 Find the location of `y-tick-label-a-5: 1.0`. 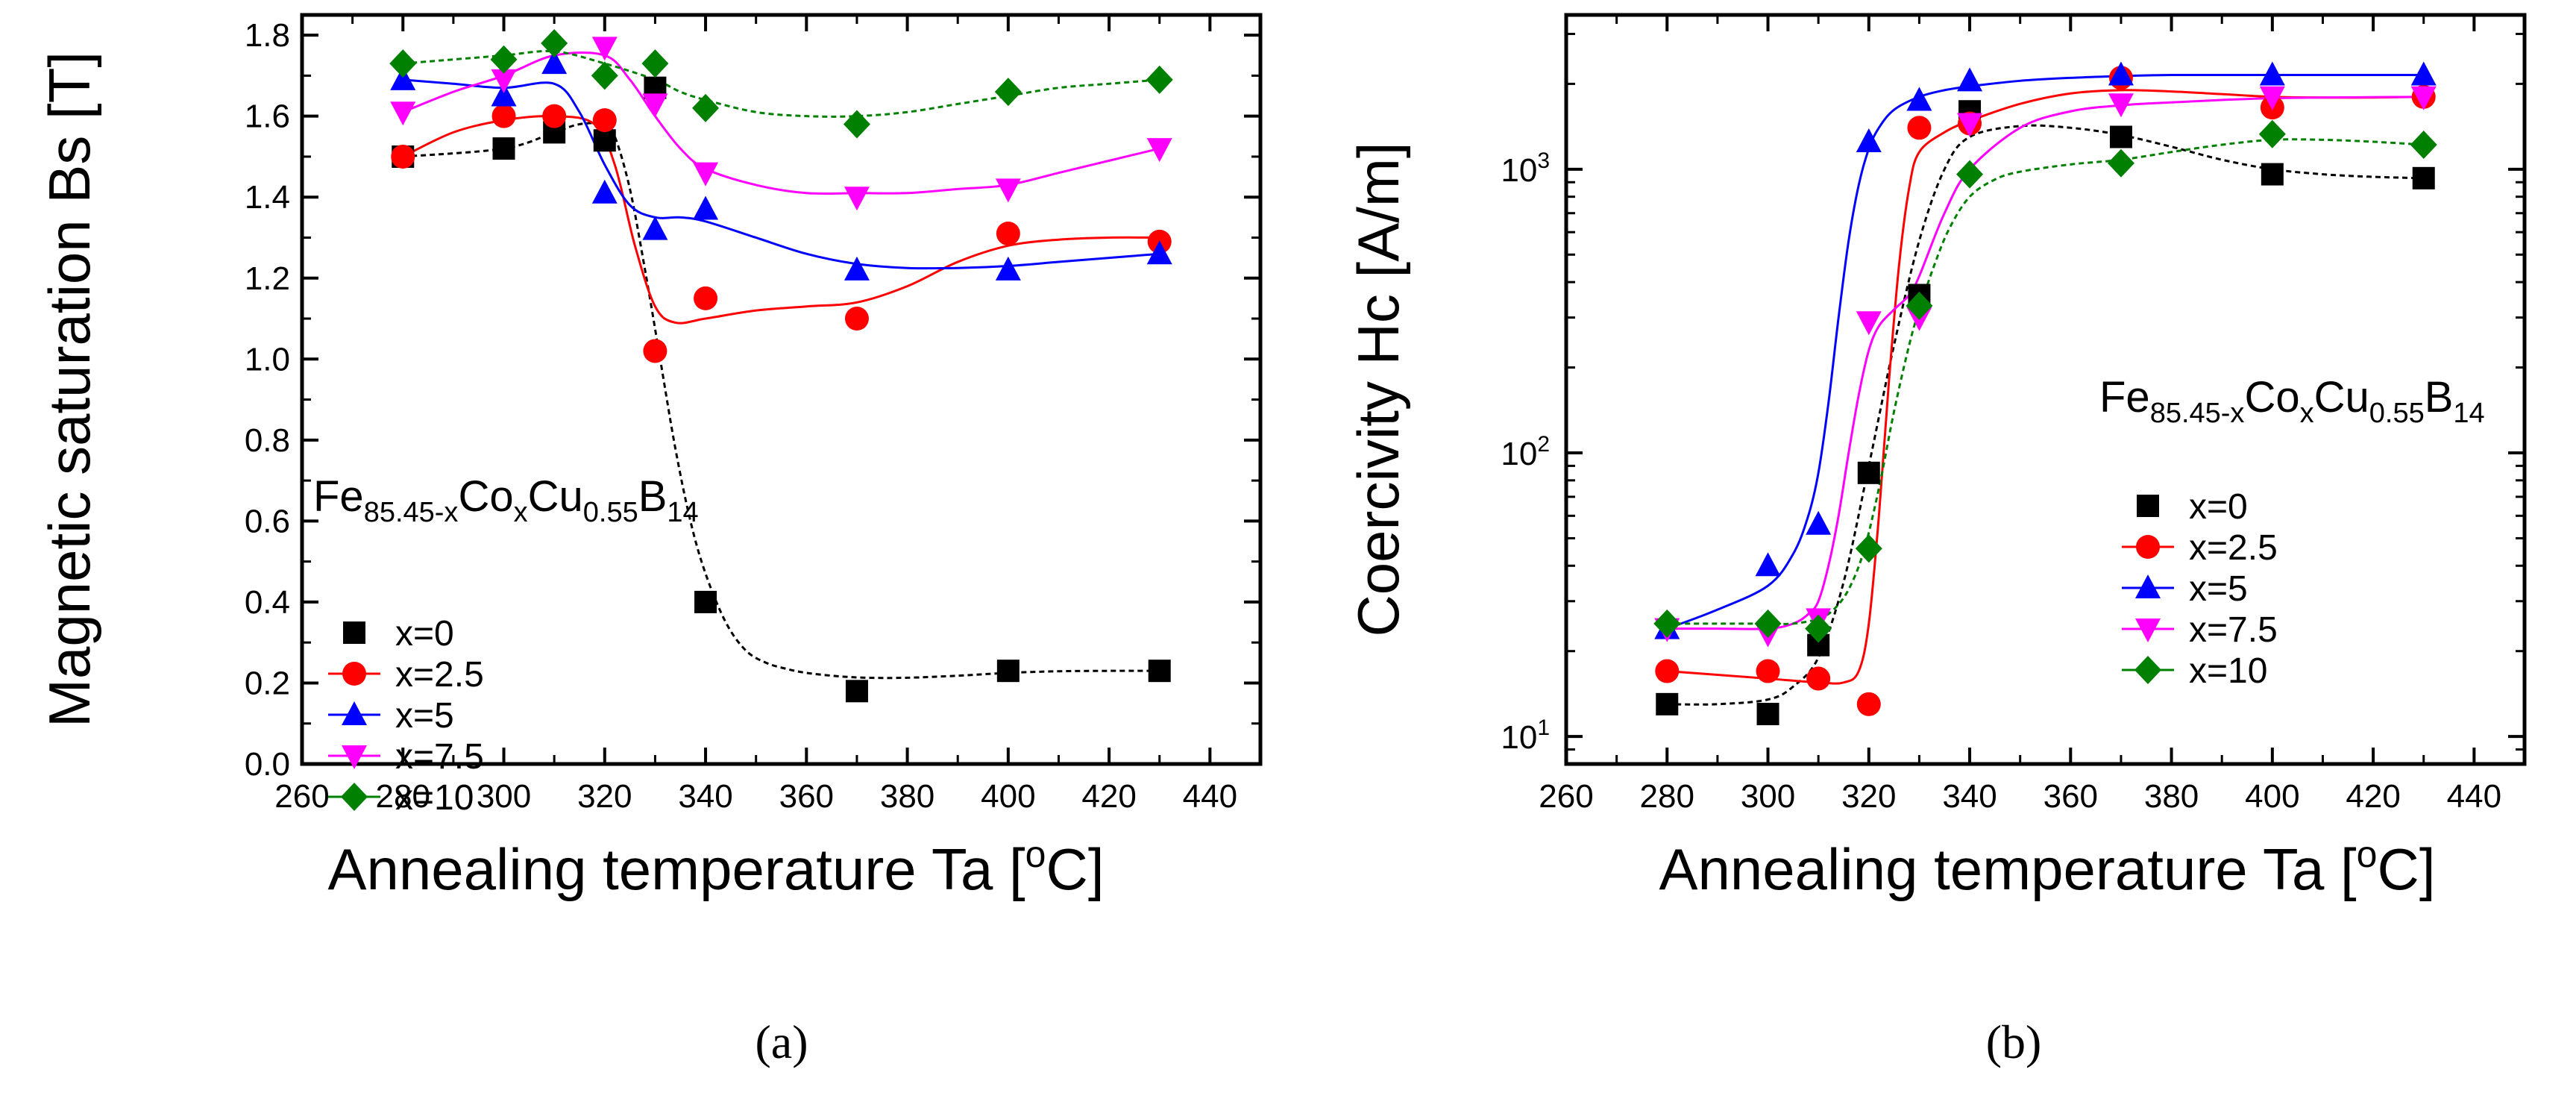

y-tick-label-a-5: 1.0 is located at coordinates (267, 359).